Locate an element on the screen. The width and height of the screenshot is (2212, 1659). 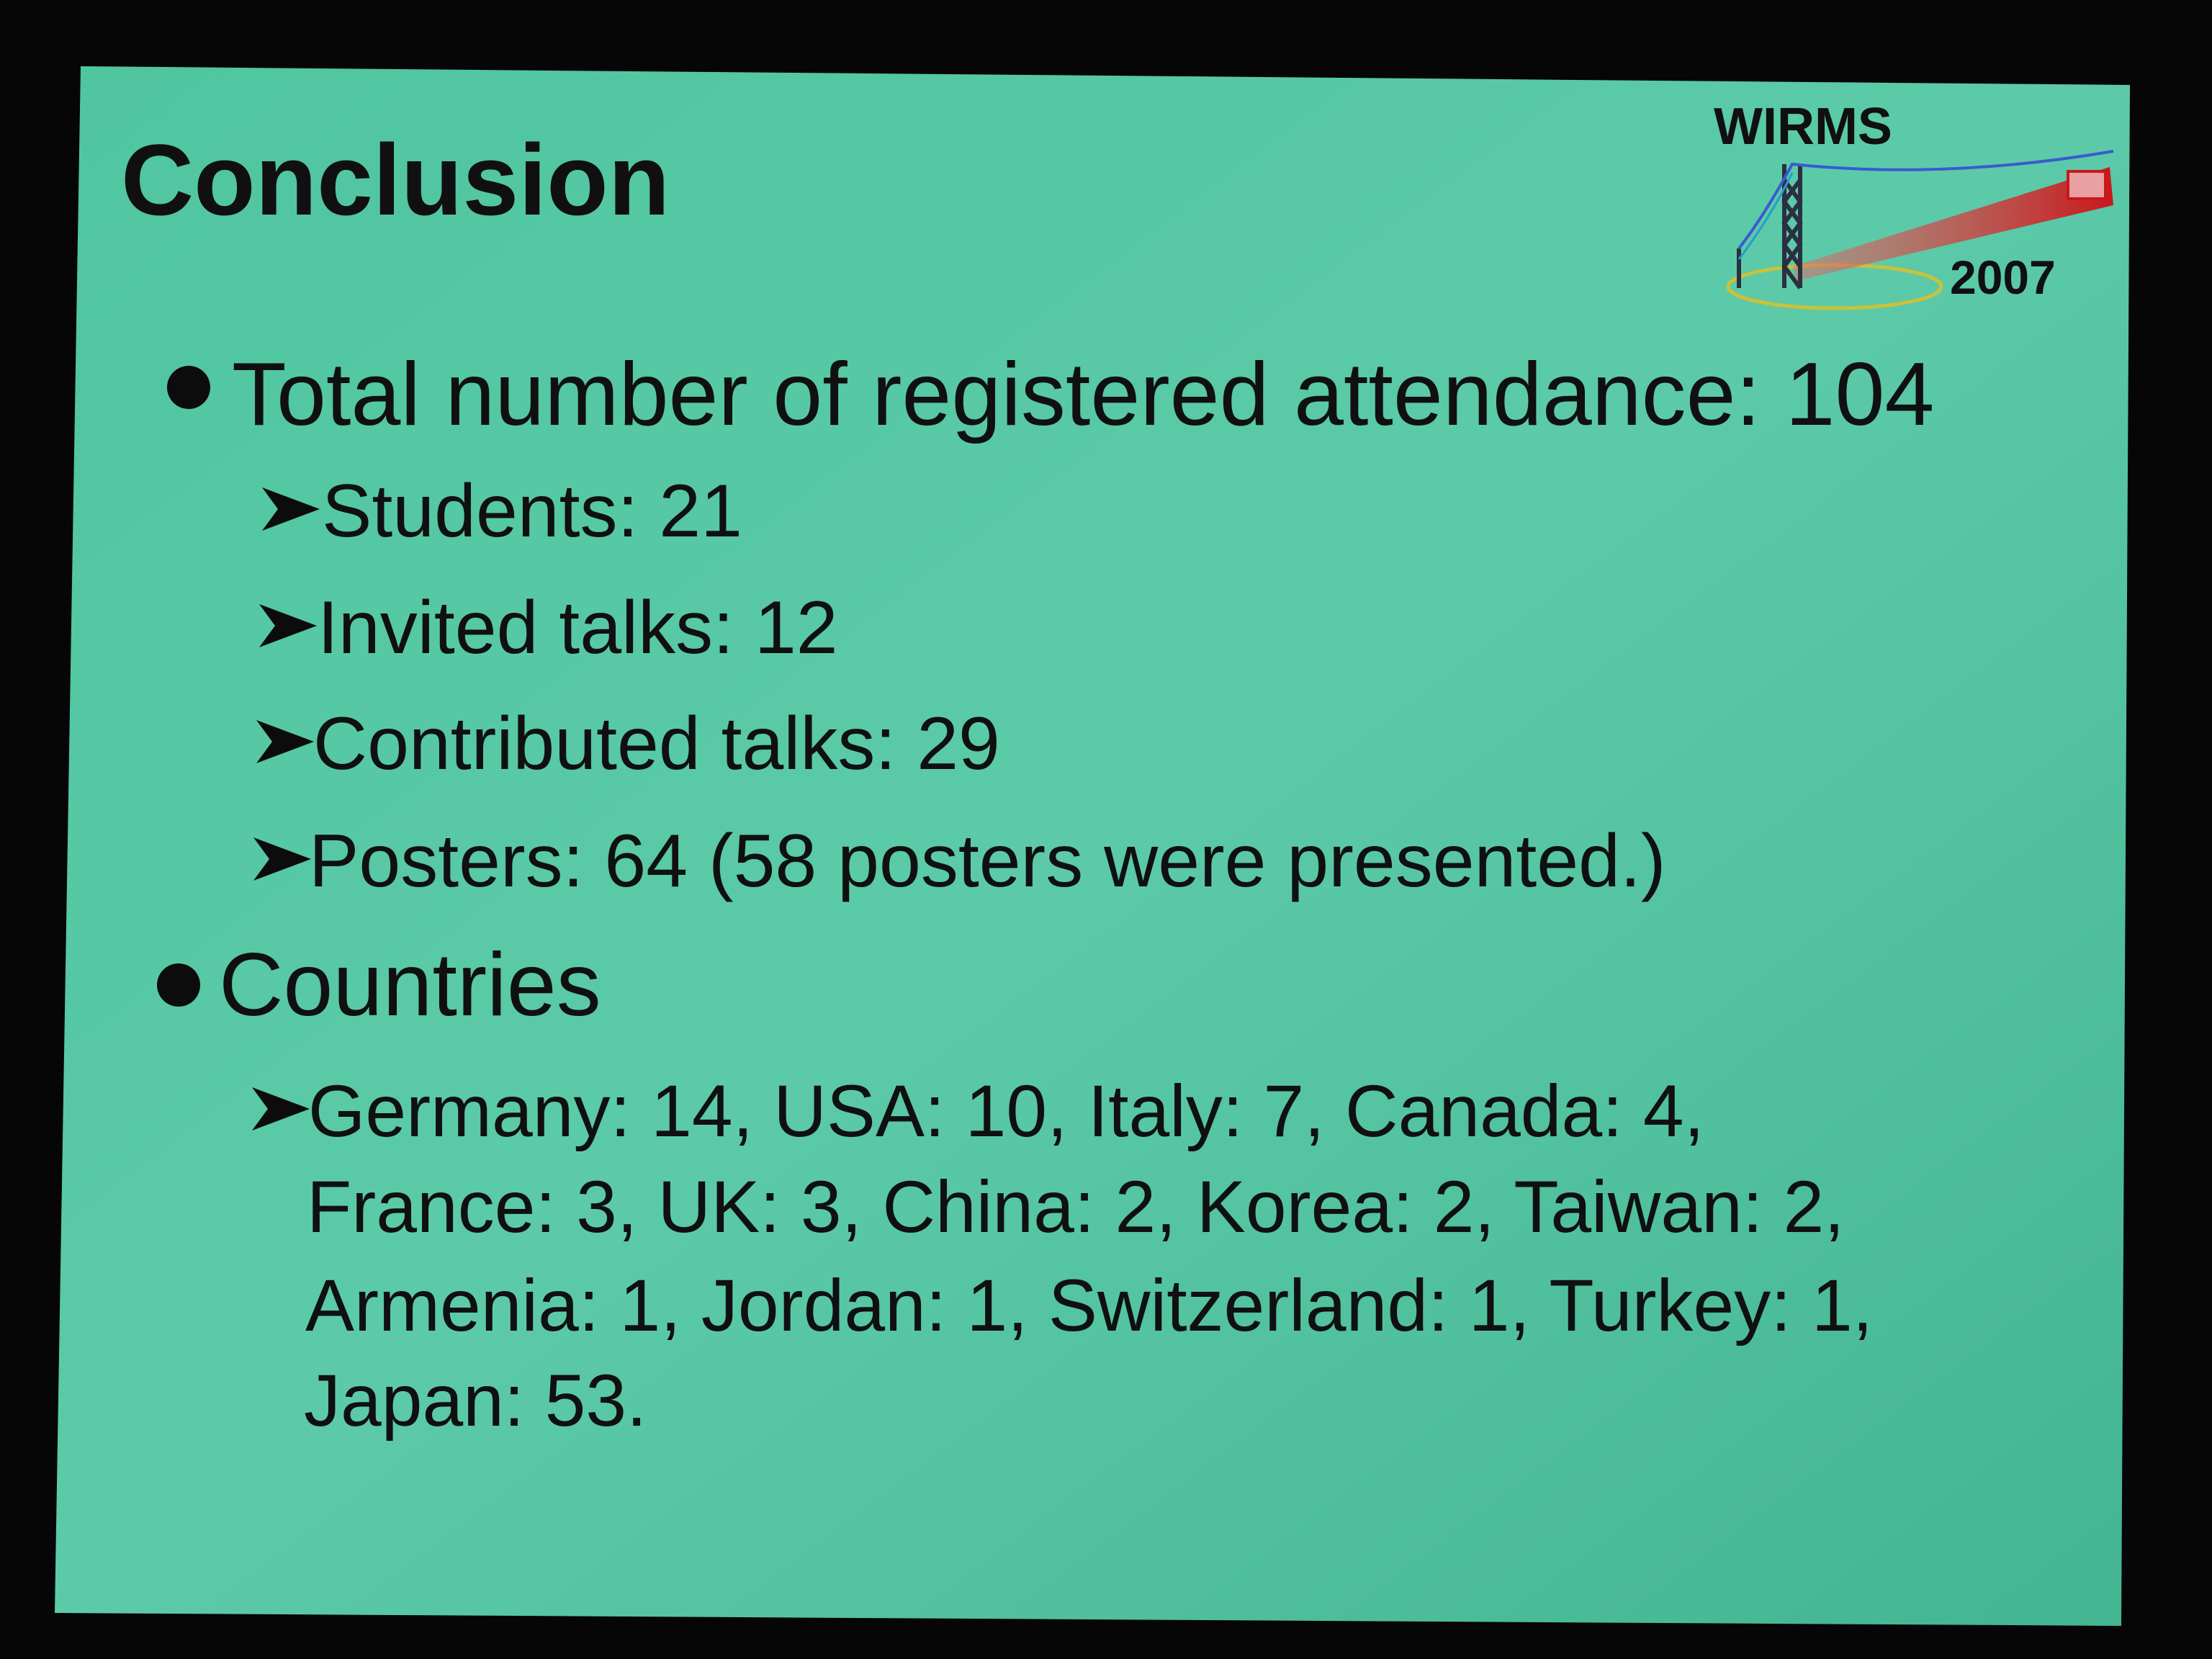
sub-item: Invited talks: 12 is located at coordinates (578, 628).